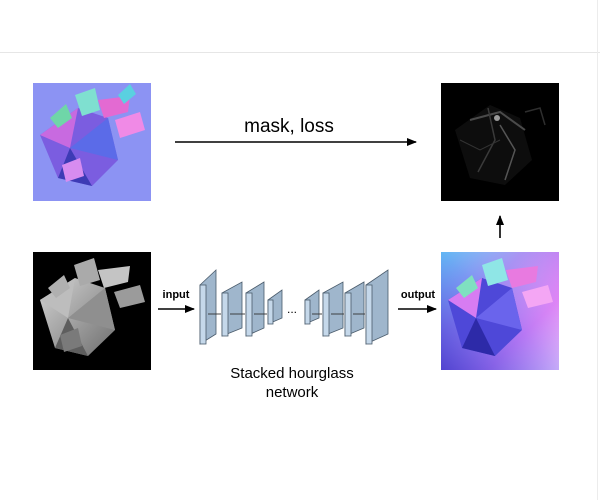  What do you see at coordinates (292, 392) in the screenshot?
I see `network-caption-line2: network` at bounding box center [292, 392].